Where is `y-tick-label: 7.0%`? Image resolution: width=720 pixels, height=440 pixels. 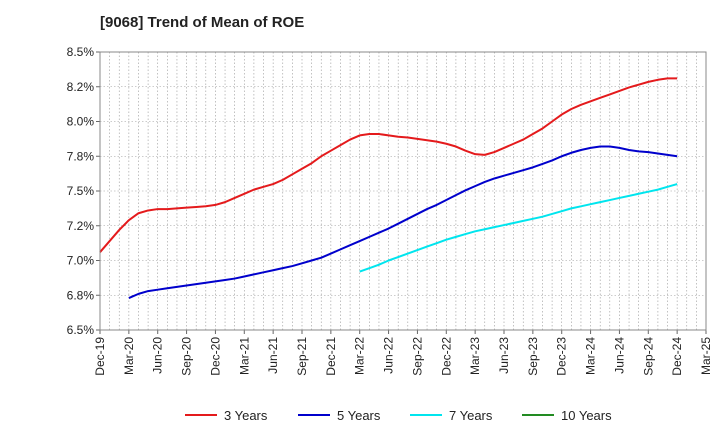
y-tick-label: 7.0% is located at coordinates (81, 261).